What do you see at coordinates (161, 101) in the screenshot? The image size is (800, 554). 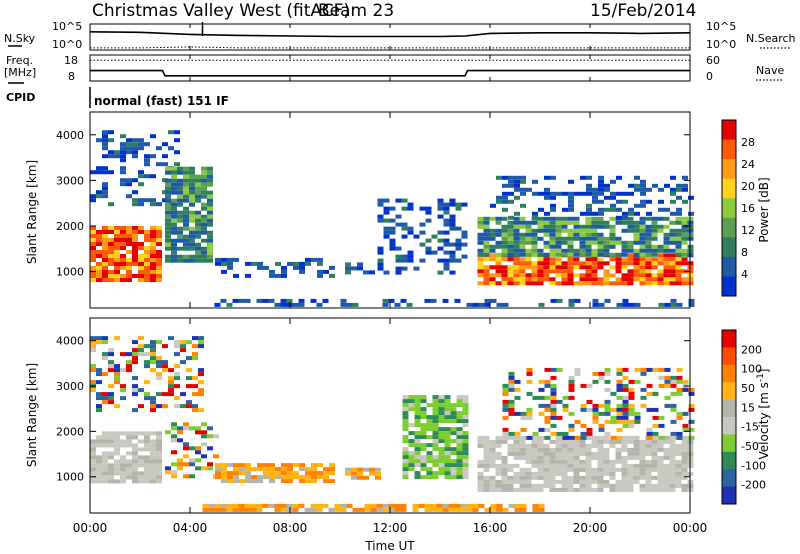 I see `cpid-text: normal (fast) 151 IF` at bounding box center [161, 101].